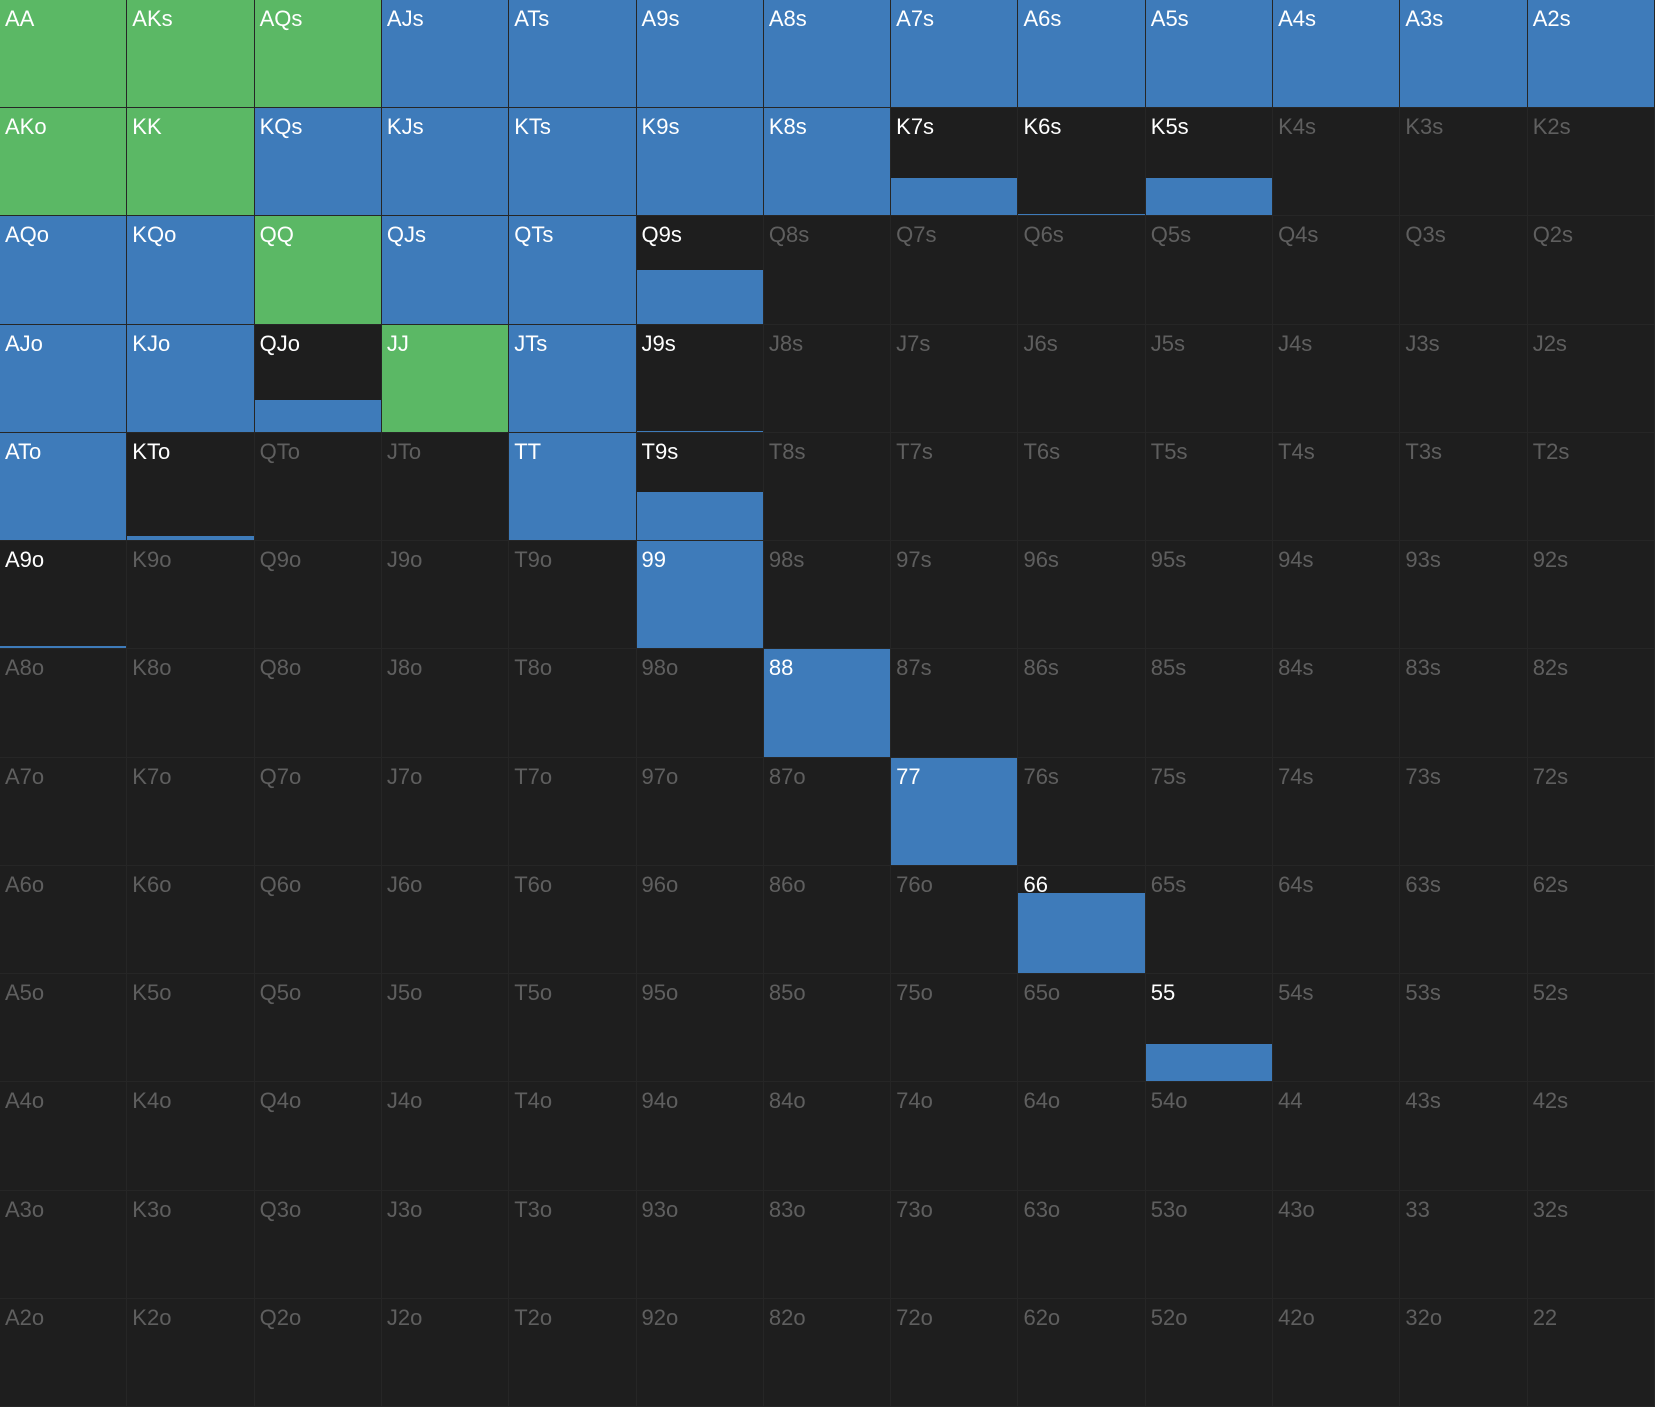  What do you see at coordinates (1082, 1136) in the screenshot?
I see `hand-cell: 64o` at bounding box center [1082, 1136].